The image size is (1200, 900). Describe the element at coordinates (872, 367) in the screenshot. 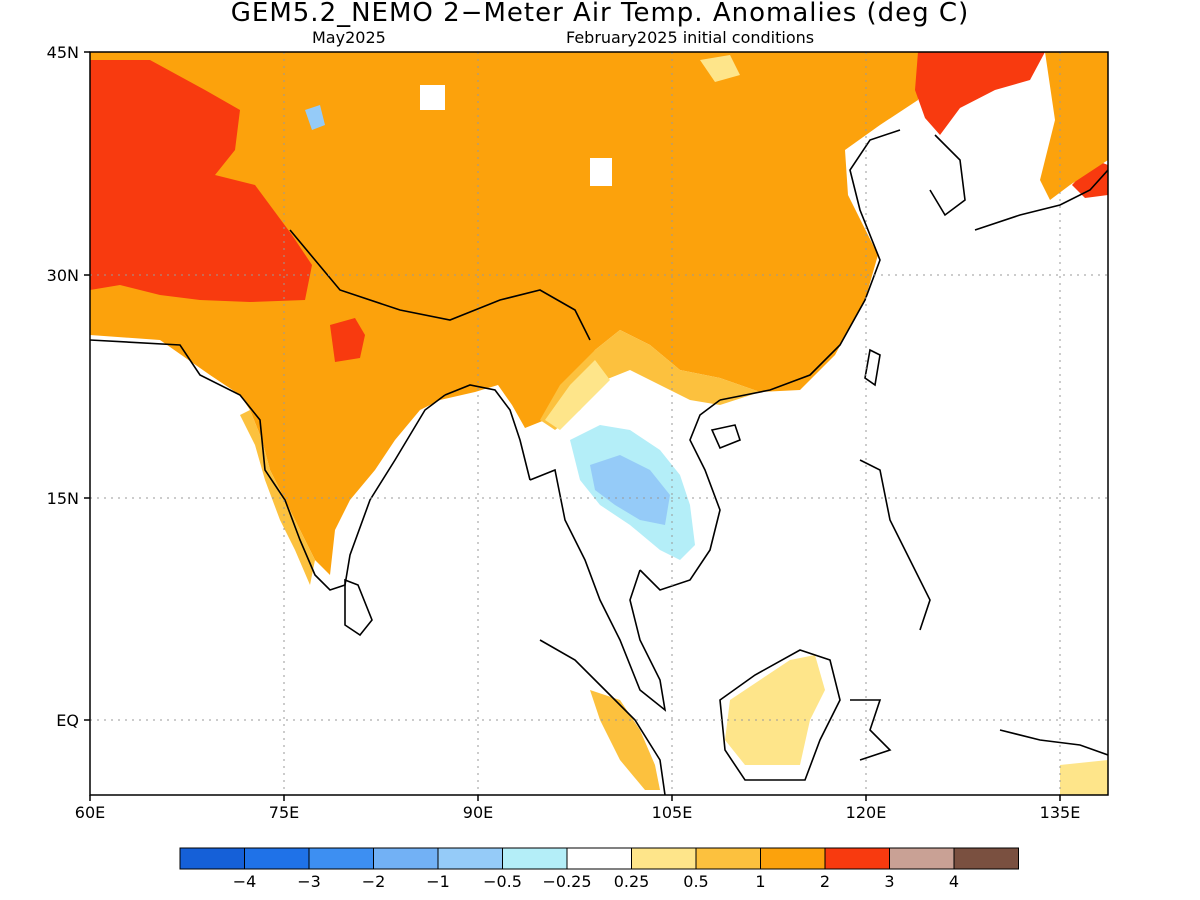

I see `coastline-taiwan` at that location.